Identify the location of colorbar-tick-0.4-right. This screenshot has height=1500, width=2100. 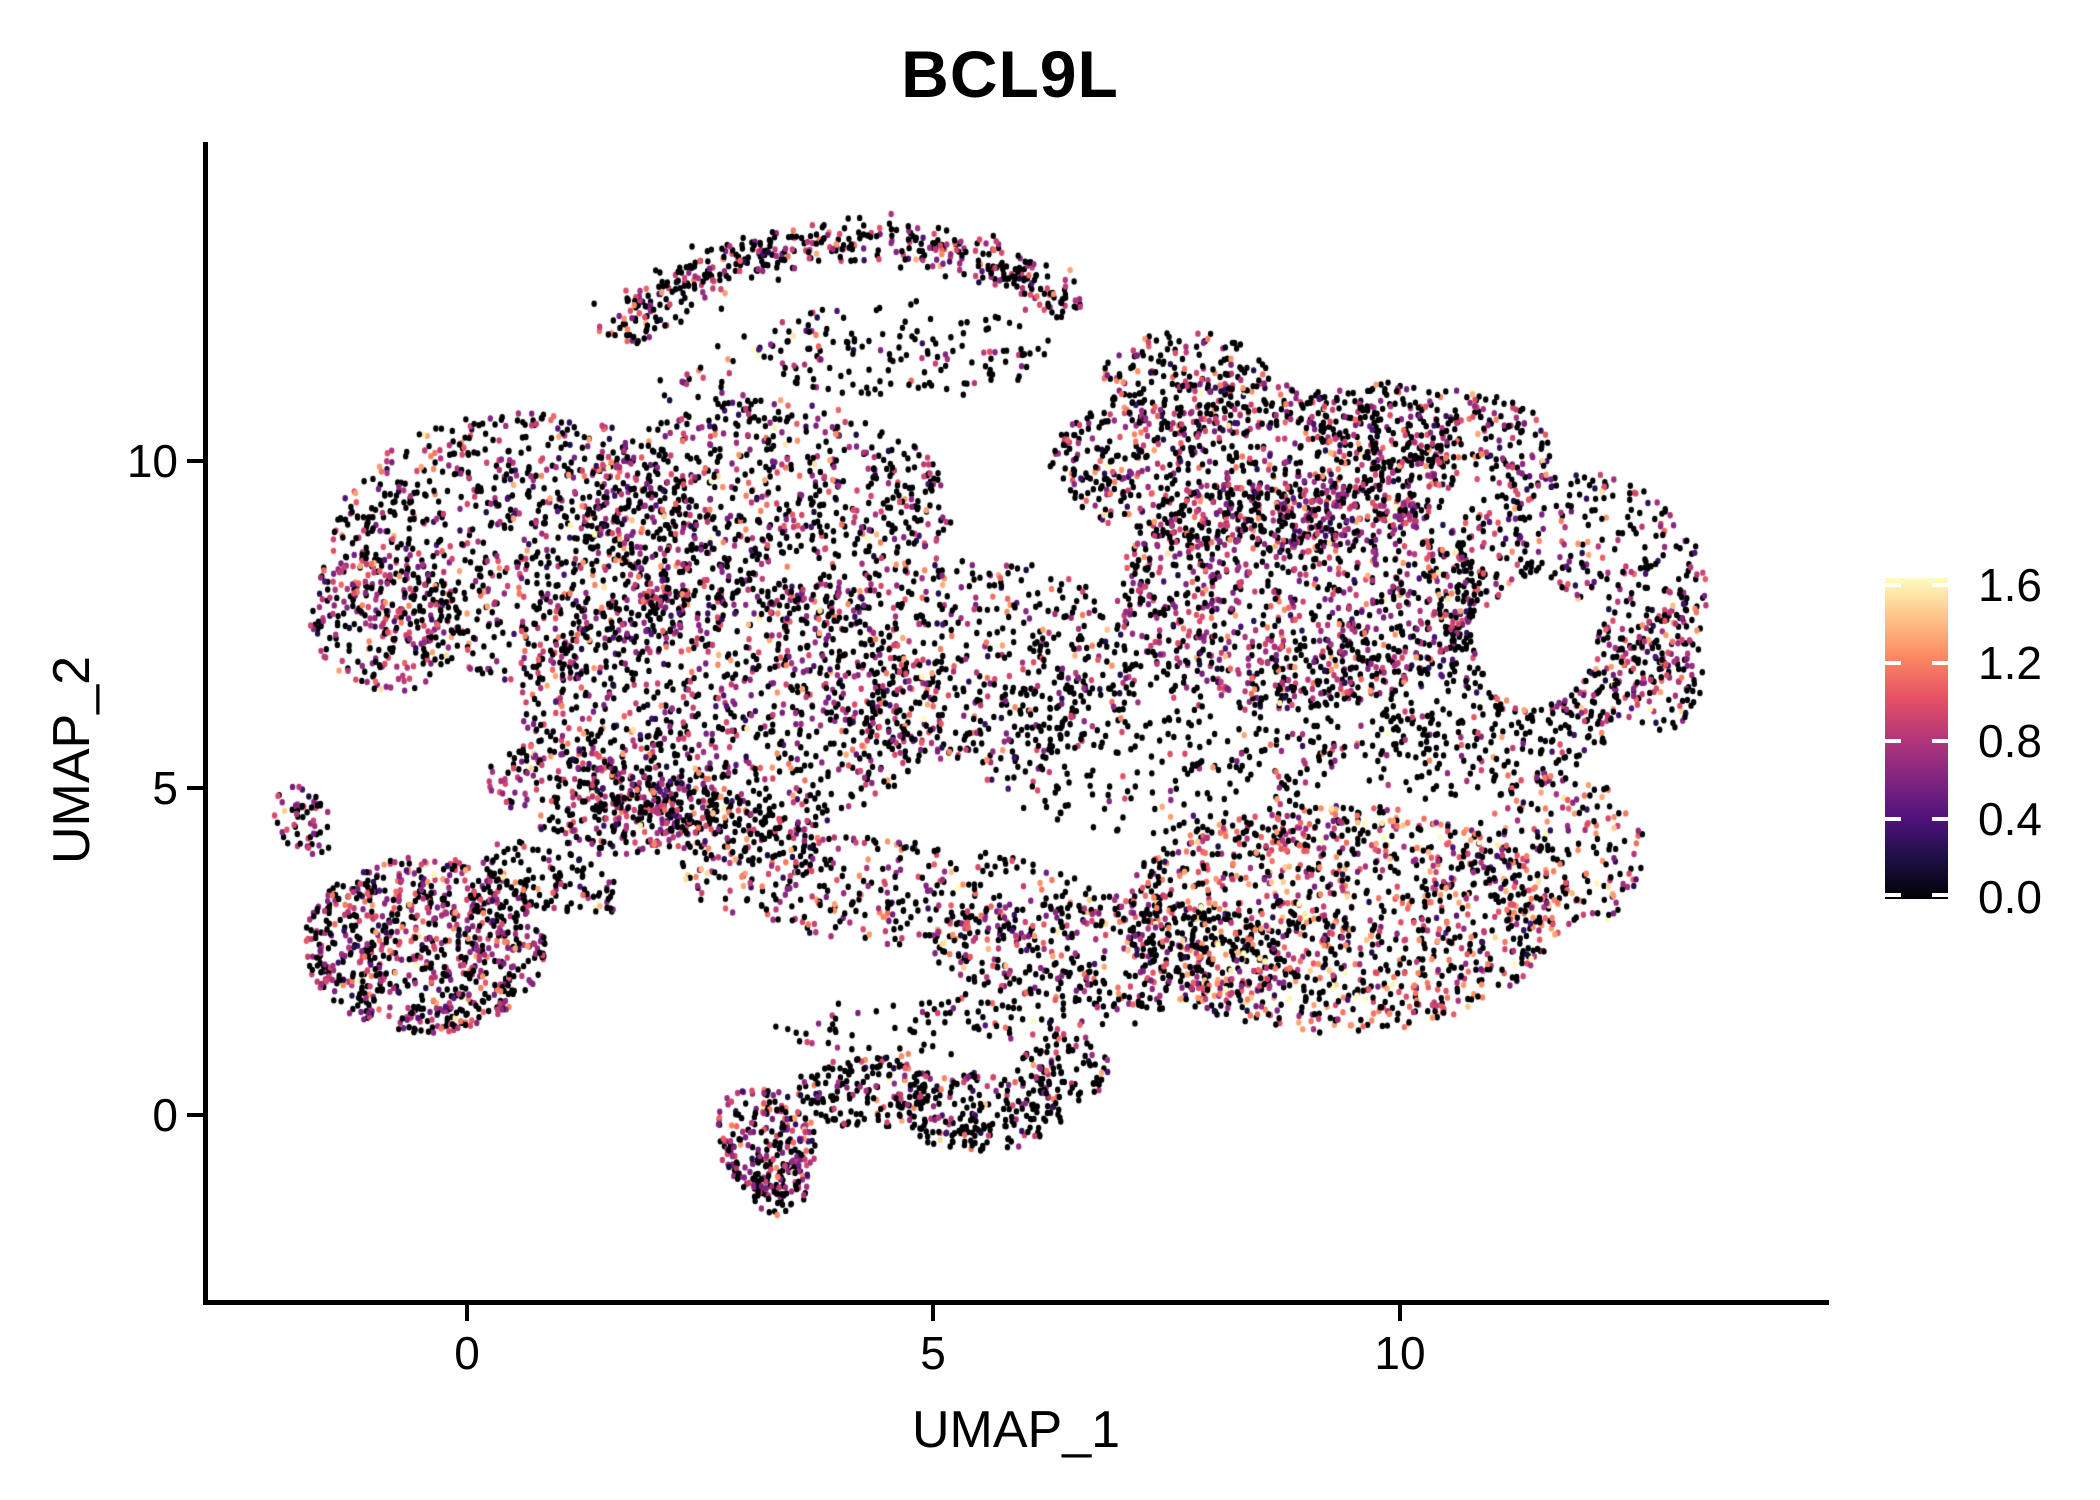
(1940, 819).